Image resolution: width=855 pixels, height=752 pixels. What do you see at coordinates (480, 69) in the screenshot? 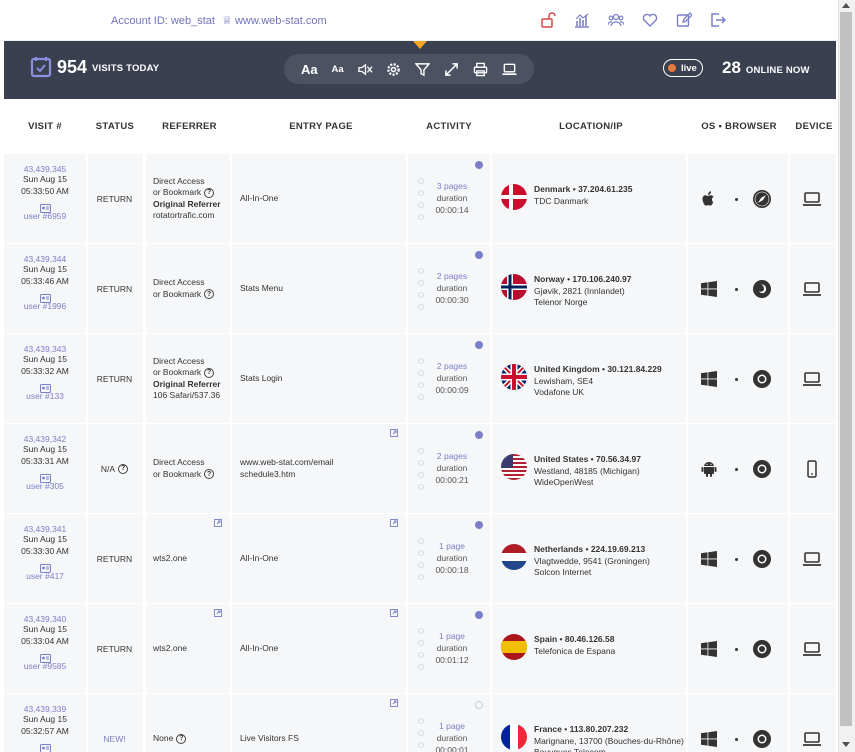
I see `print-icon` at bounding box center [480, 69].